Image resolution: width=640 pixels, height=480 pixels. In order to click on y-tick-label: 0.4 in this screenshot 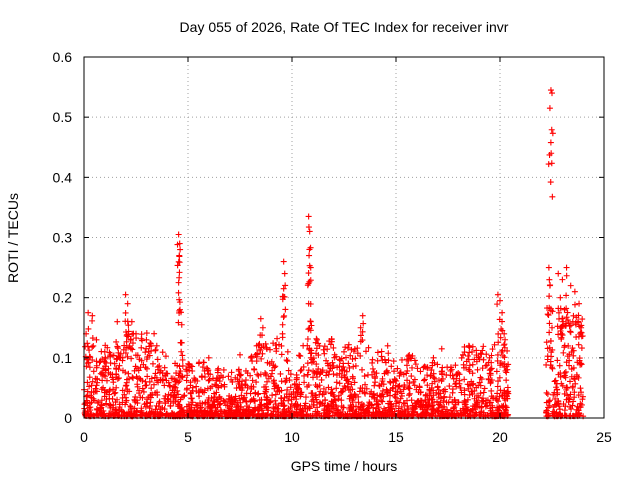, I will do `click(63, 177)`.